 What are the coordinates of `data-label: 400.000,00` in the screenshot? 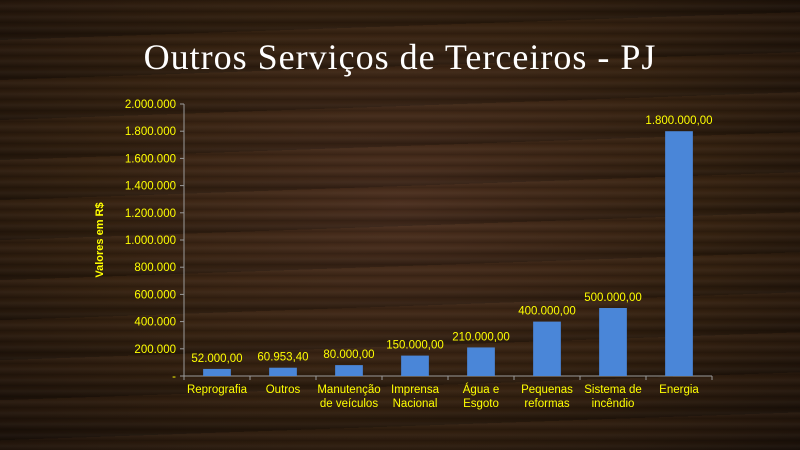 It's located at (547, 312).